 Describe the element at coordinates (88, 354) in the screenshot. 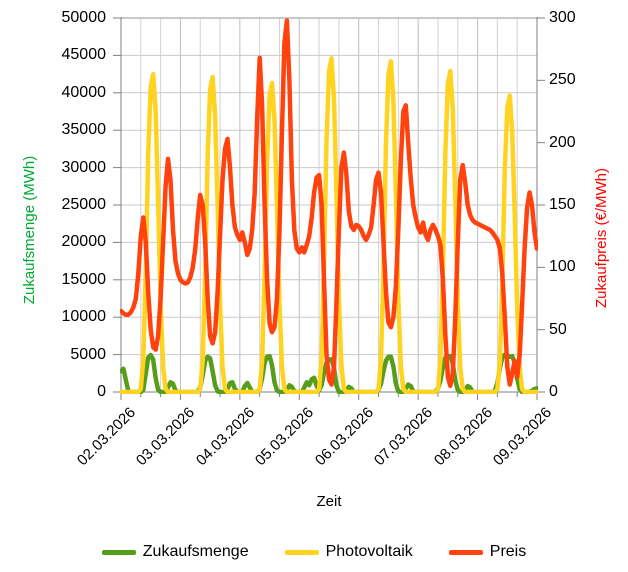

I see `y-left-tick-label: 5000` at that location.